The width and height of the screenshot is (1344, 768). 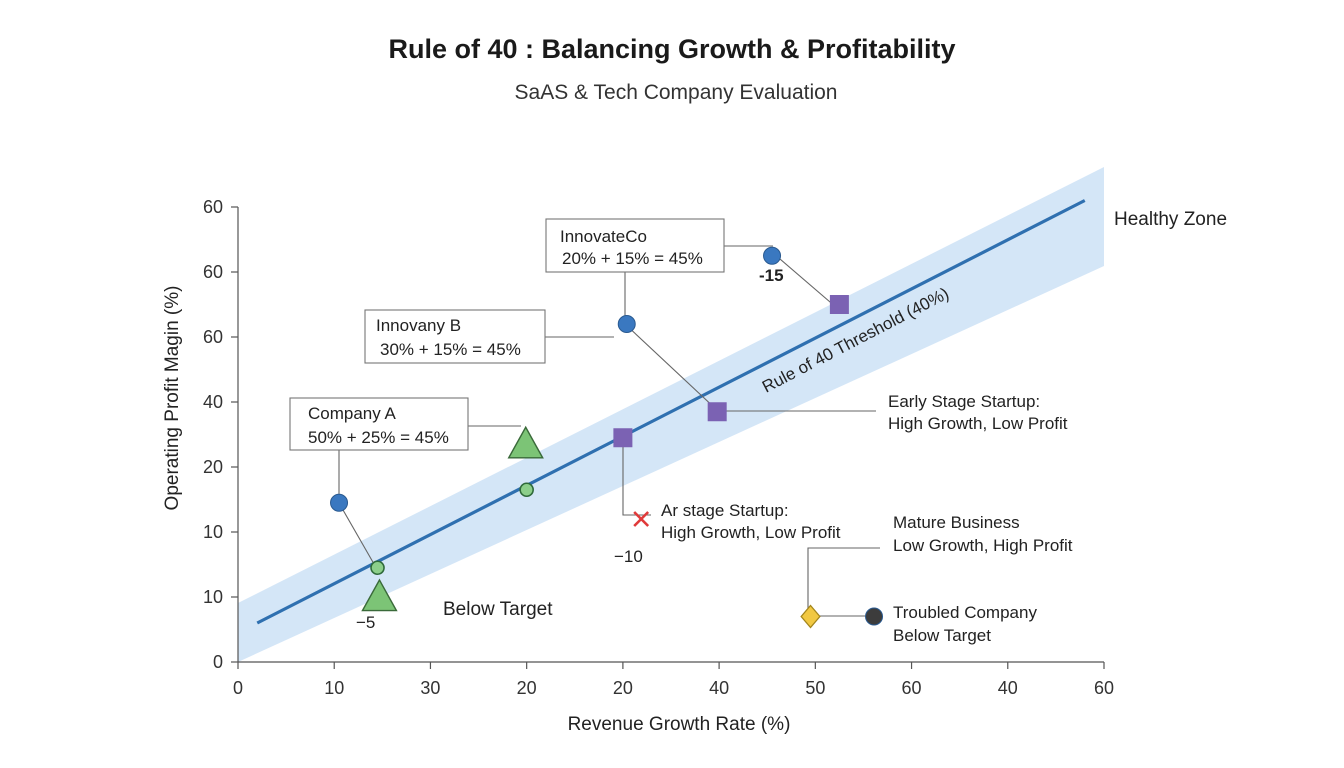 What do you see at coordinates (623, 438) in the screenshot?
I see `marker-square-mid` at bounding box center [623, 438].